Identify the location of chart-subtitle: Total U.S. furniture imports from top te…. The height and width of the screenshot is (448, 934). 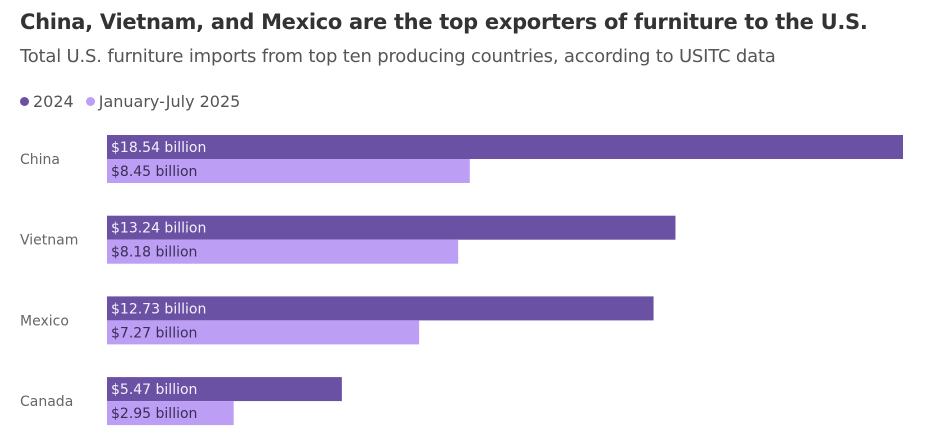
(398, 56).